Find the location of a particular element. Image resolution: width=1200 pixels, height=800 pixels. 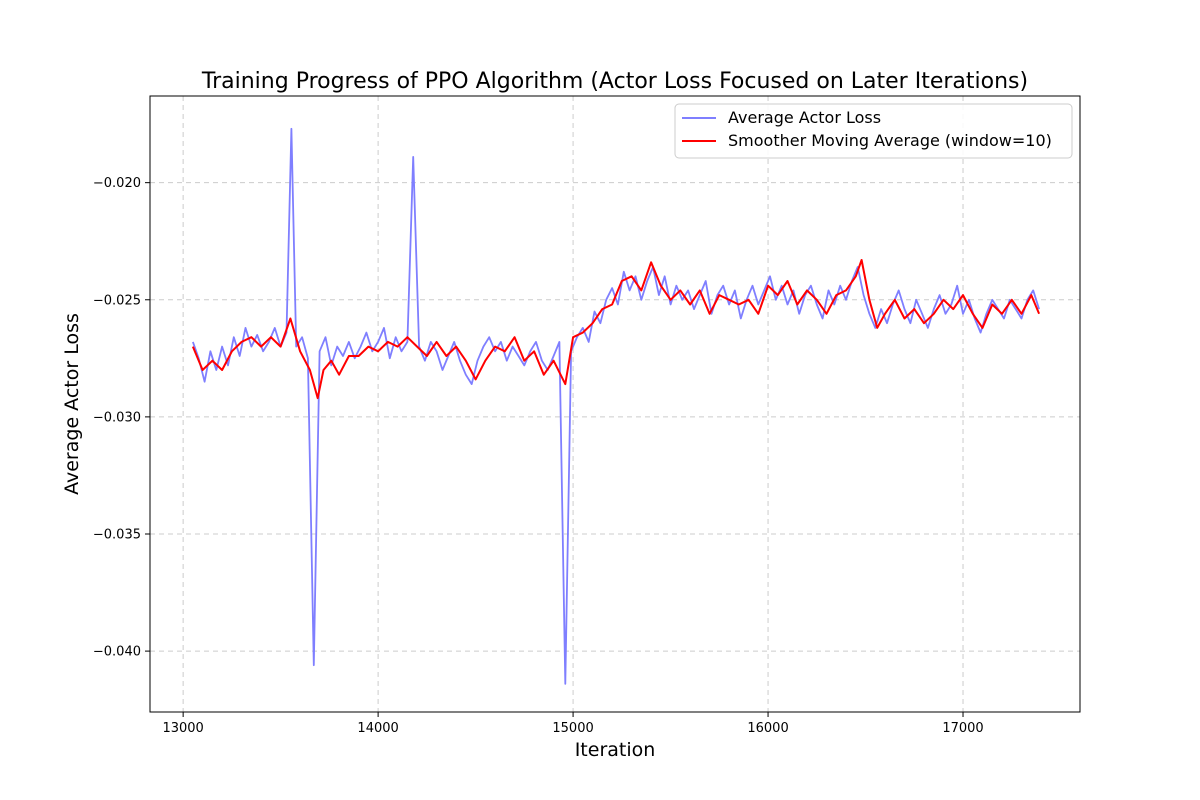

y-tick-label: −0.035 is located at coordinates (117, 534).